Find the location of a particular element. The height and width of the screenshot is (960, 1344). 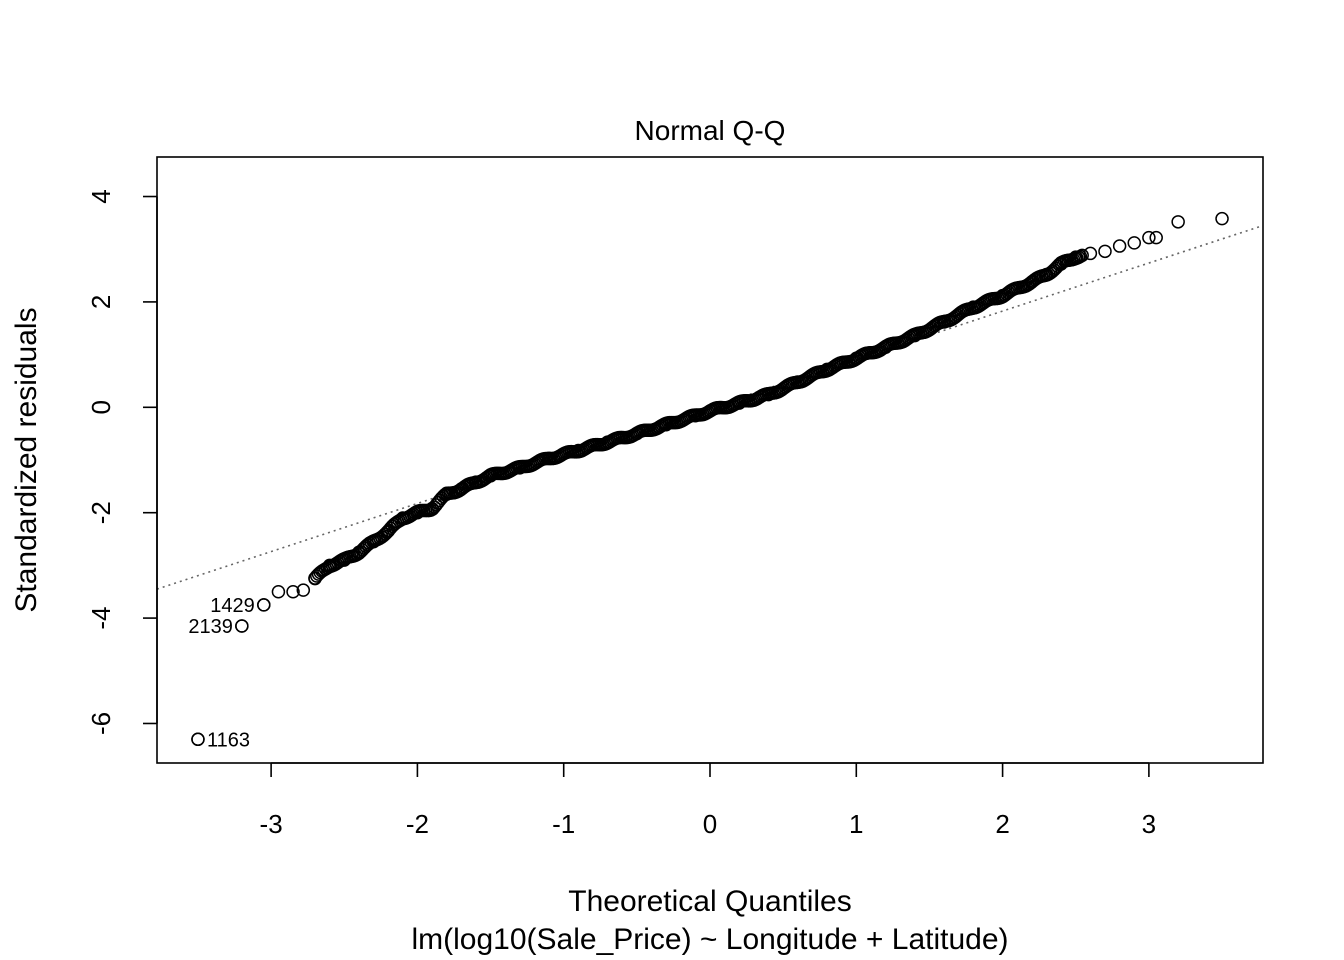

y-tick-label: -4 is located at coordinates (101, 618).